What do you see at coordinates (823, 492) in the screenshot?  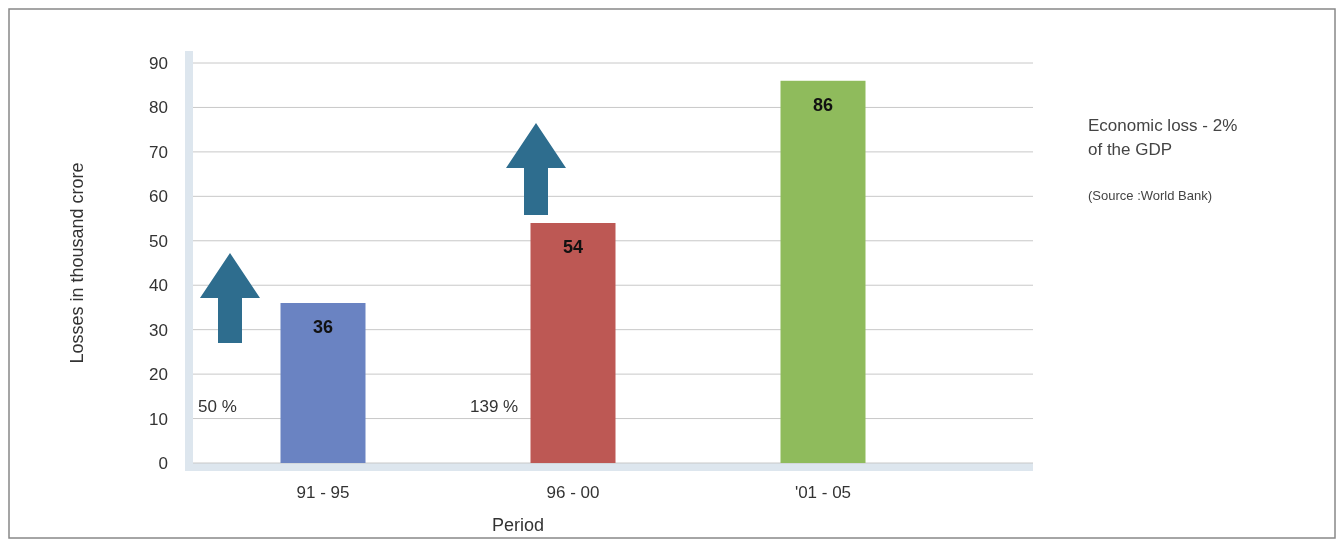 I see `x-tick-label: '01 - 05` at bounding box center [823, 492].